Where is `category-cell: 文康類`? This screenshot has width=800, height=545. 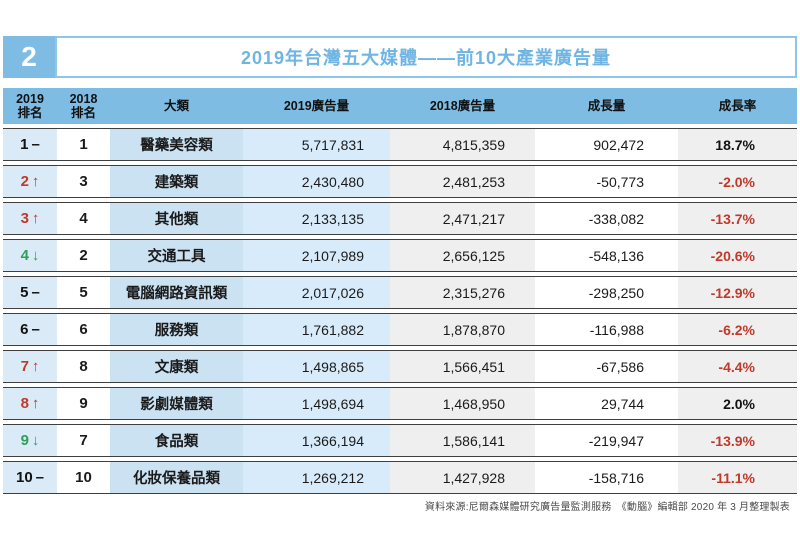
category-cell: 文康類 is located at coordinates (176, 366).